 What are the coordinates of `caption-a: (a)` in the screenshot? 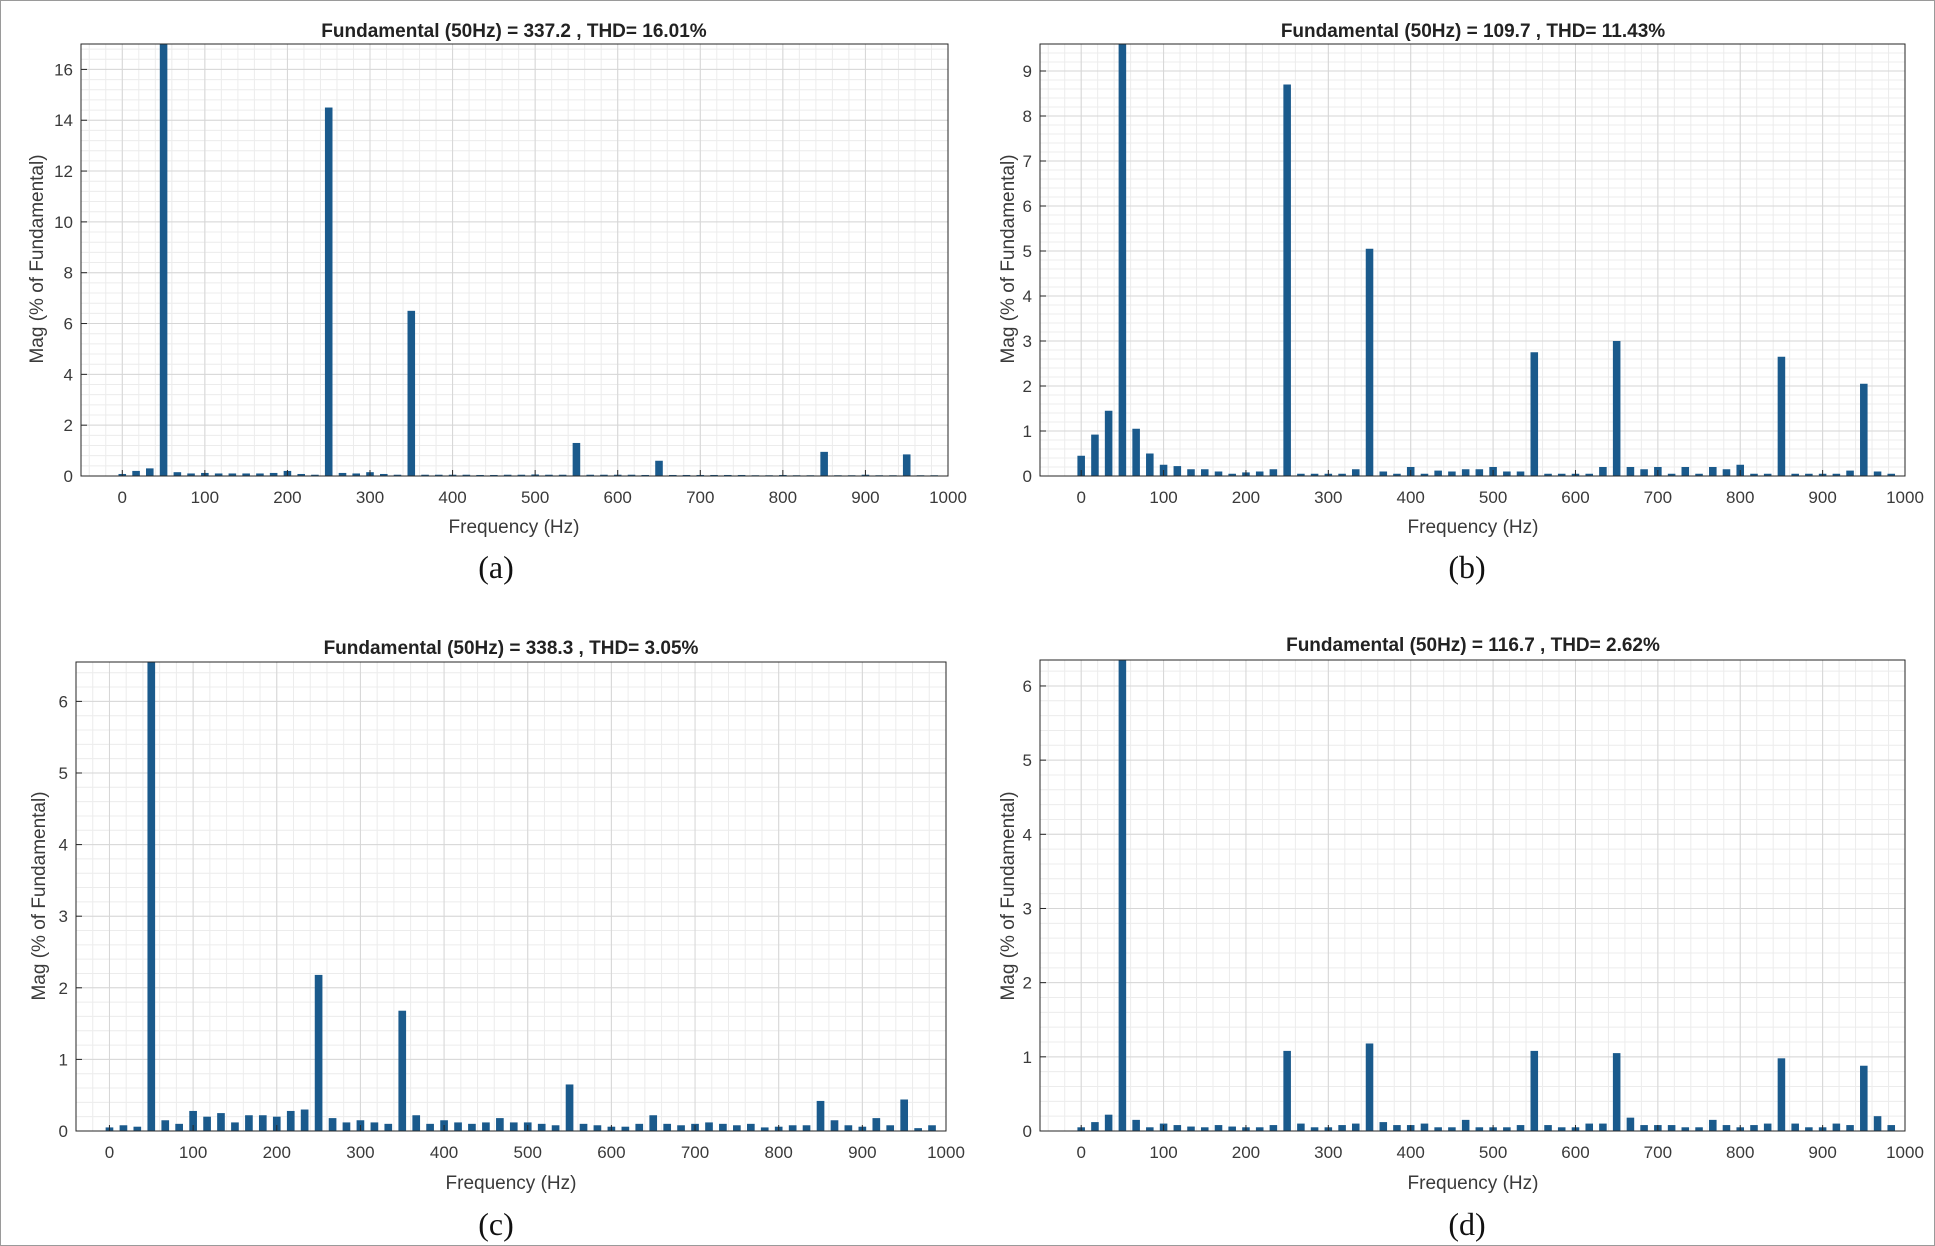 It's located at (496, 567).